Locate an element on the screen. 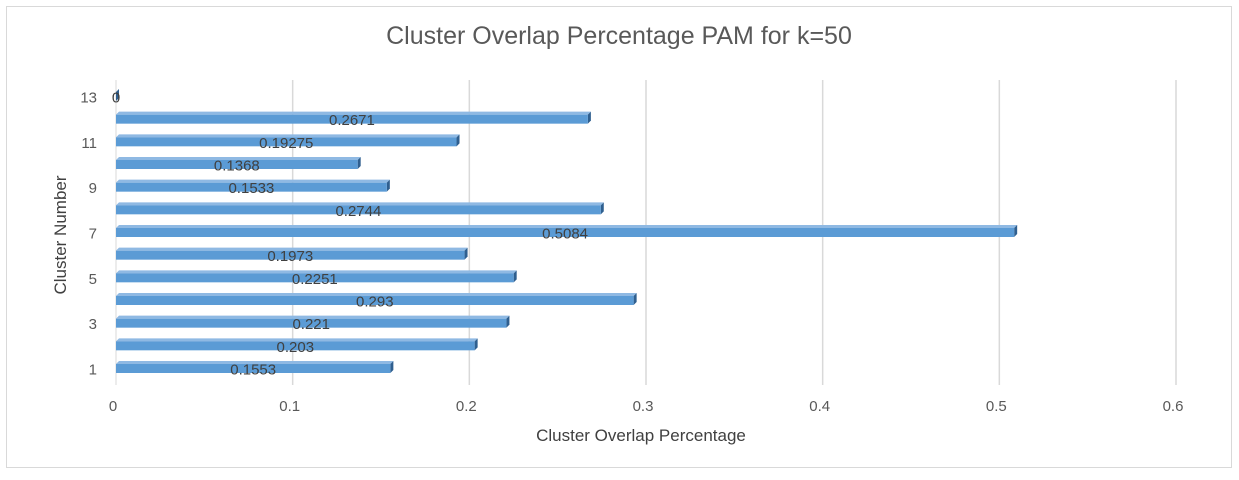 The width and height of the screenshot is (1239, 480). y-tick-label: 5 is located at coordinates (93, 279).